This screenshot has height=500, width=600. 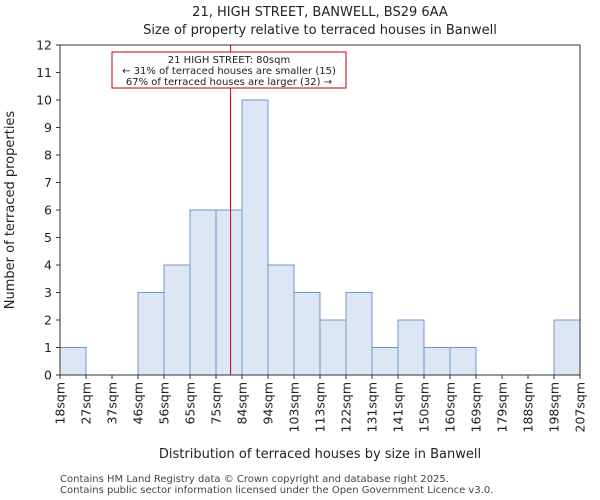 What do you see at coordinates (437, 361) in the screenshot?
I see `bar-150sqm` at bounding box center [437, 361].